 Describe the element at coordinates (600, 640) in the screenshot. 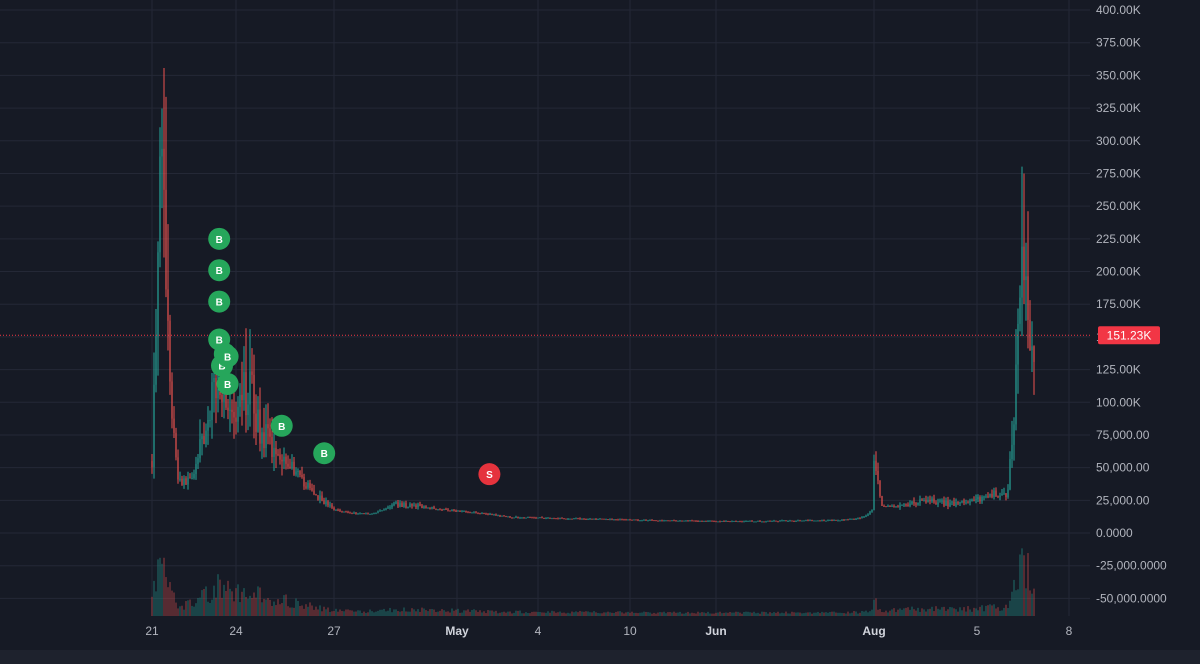

I see `x-axis: 21 24 27 May 4 10 Jun Aug 5 8` at that location.